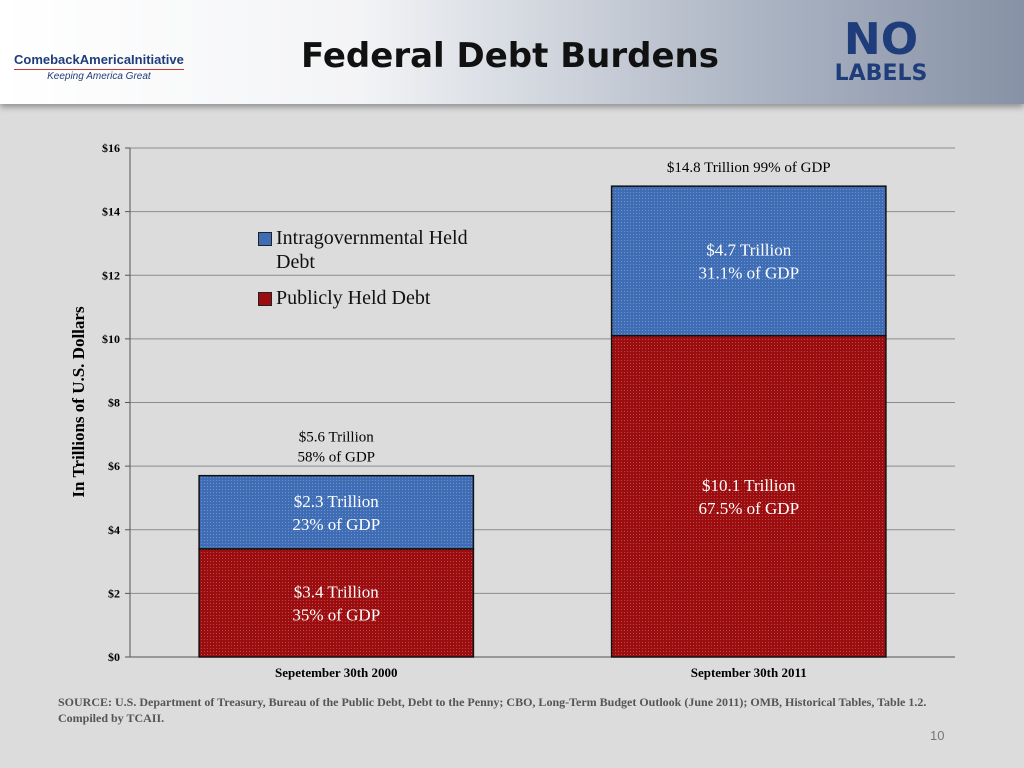 This screenshot has height=768, width=1024. I want to click on value-label: $10.1 Trillion, so click(749, 485).